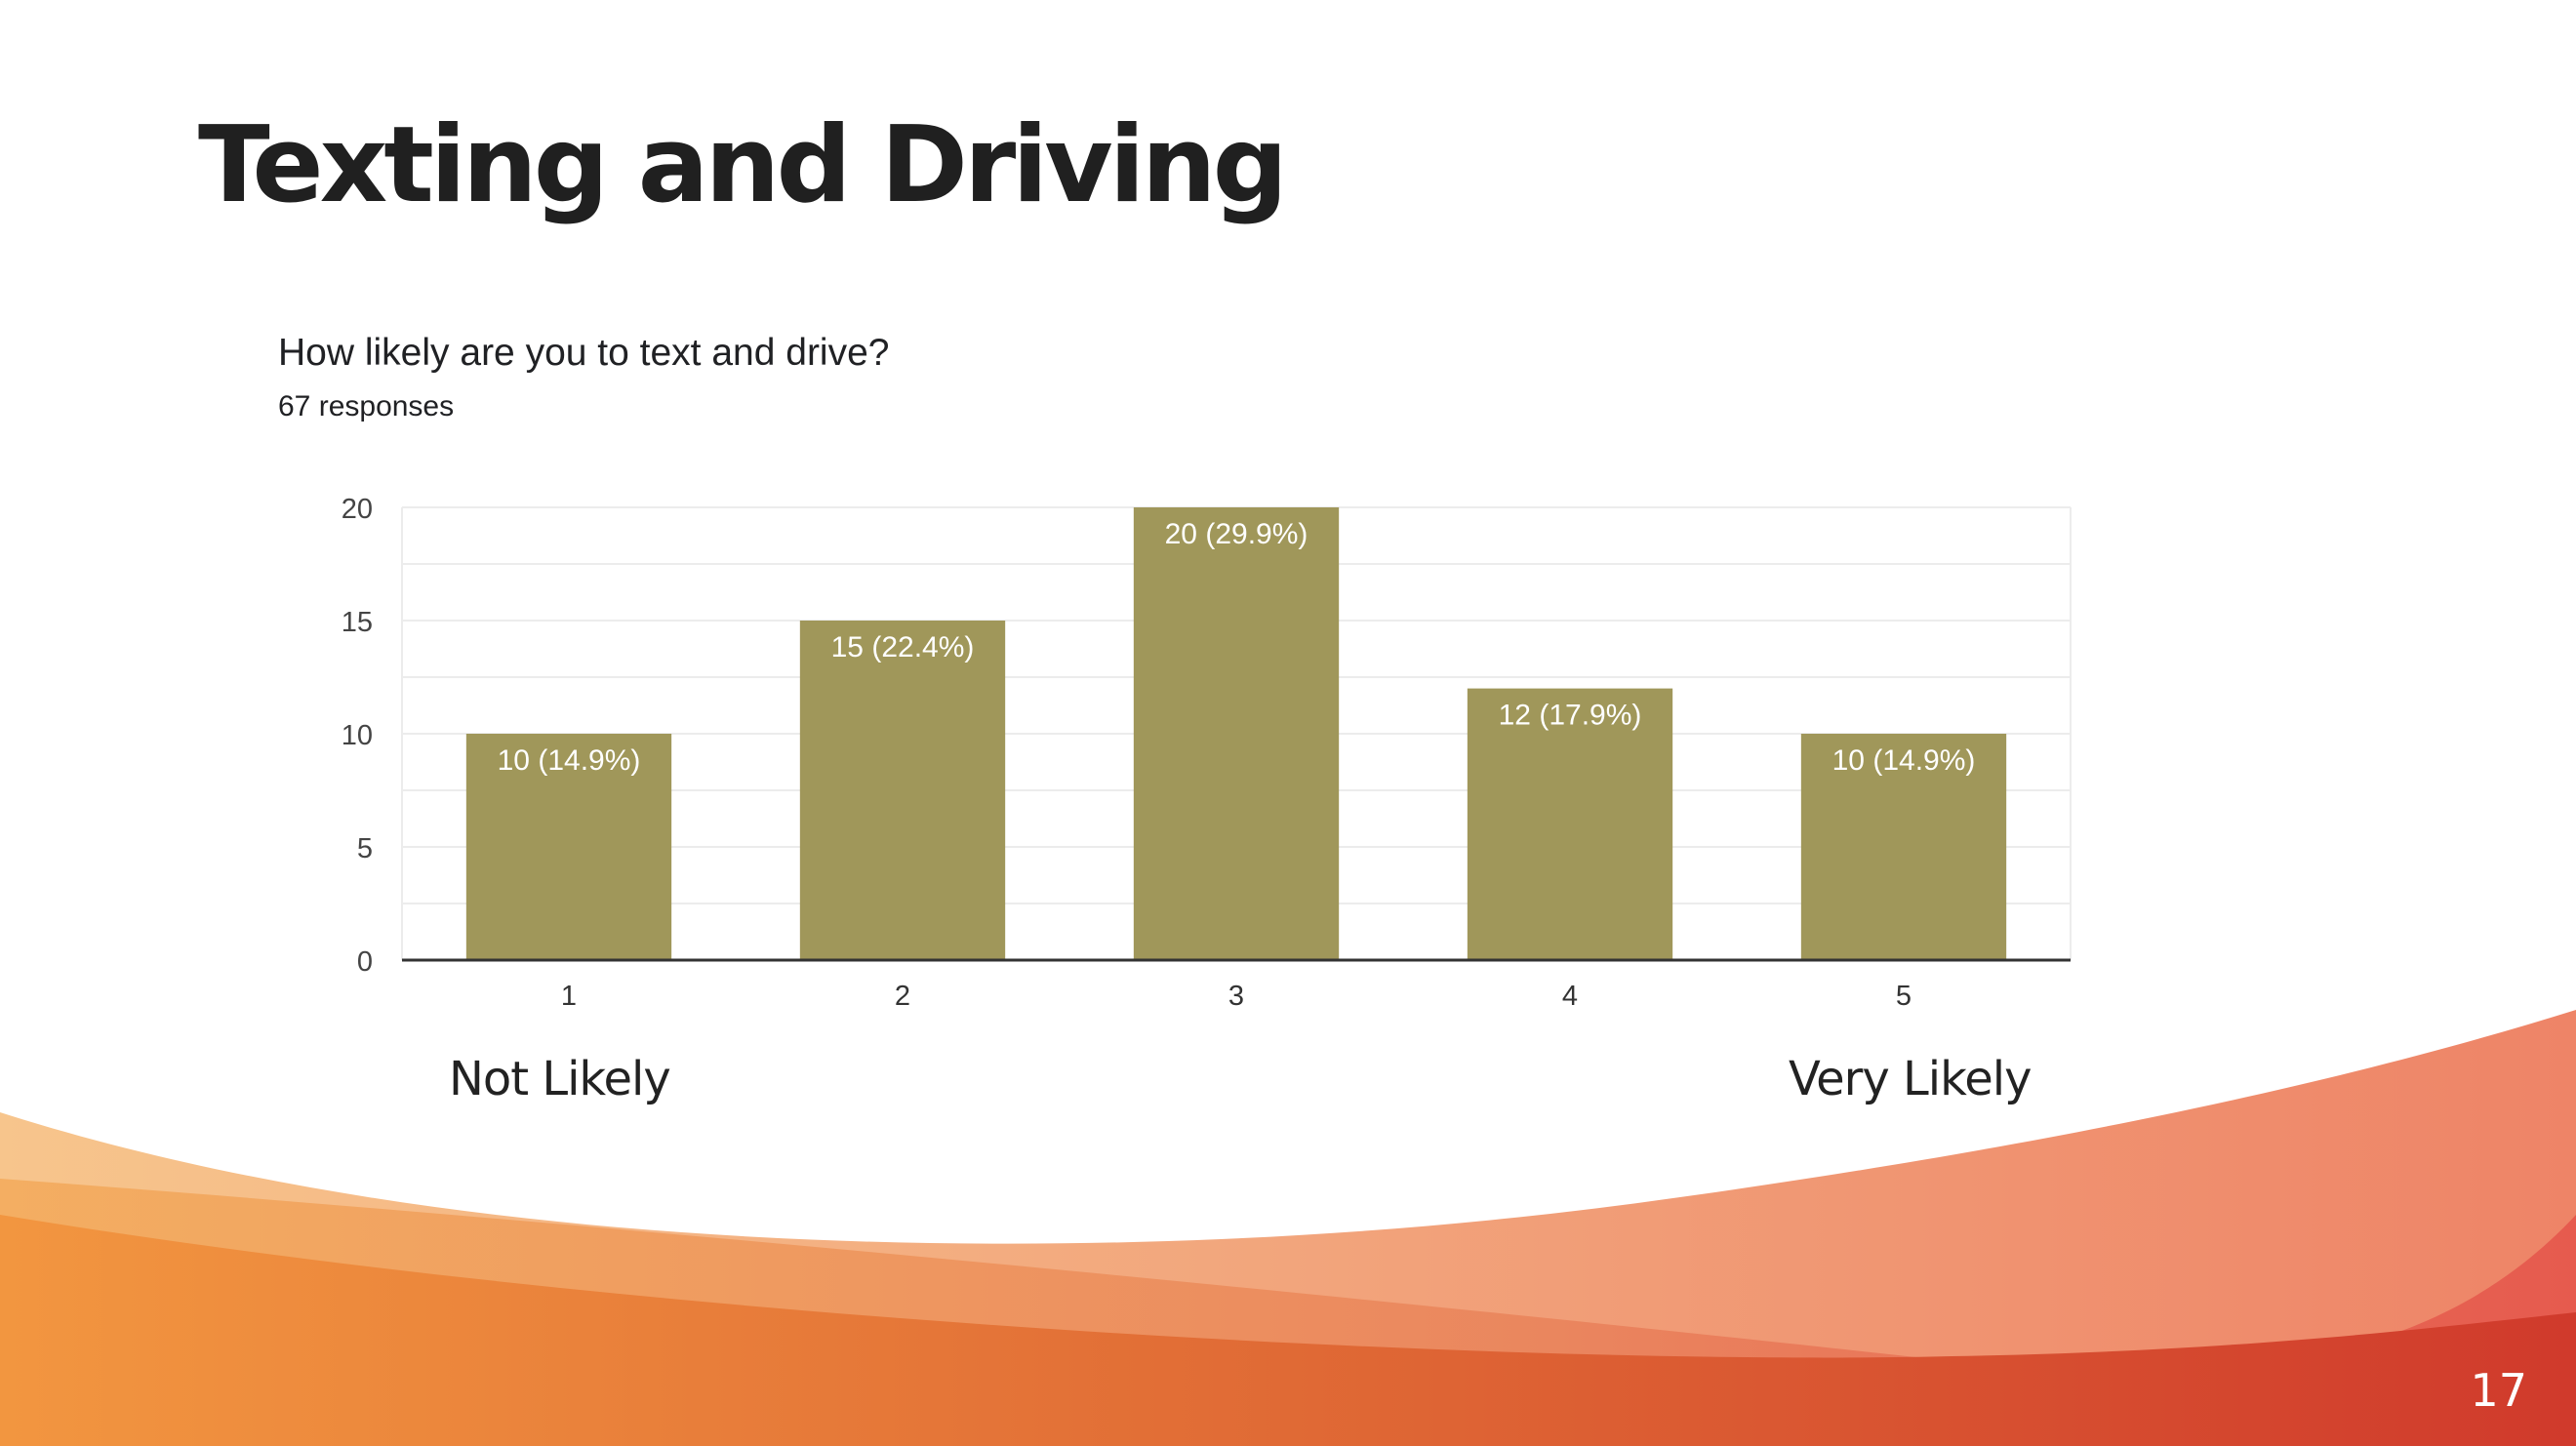  Describe the element at coordinates (365, 962) in the screenshot. I see `y-tick-label: 0` at that location.